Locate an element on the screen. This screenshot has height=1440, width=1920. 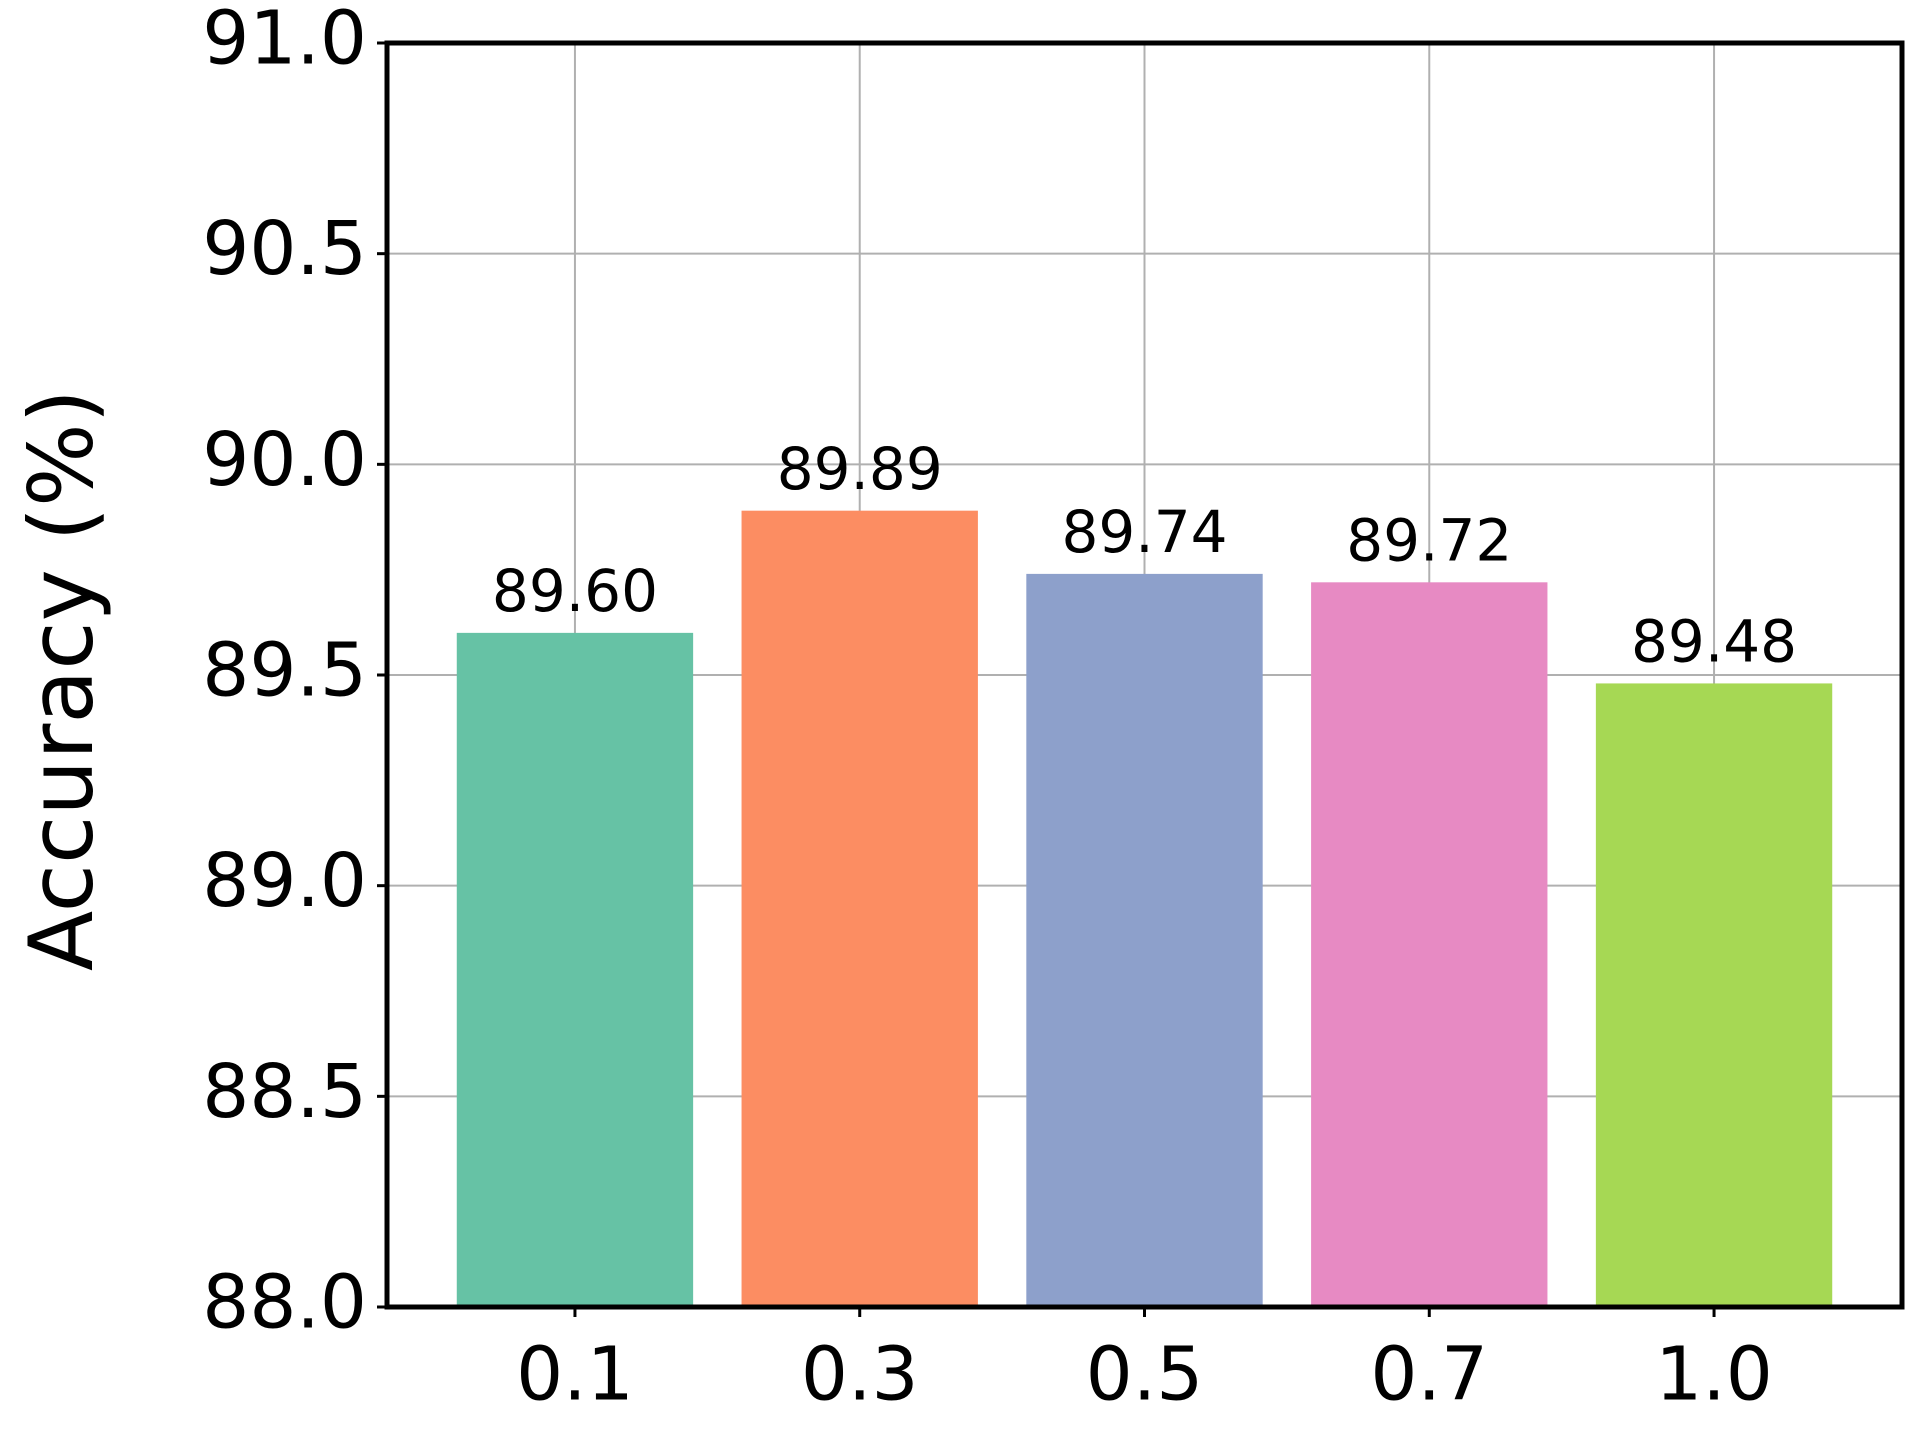
x-tick-label: 0.3 is located at coordinates (860, 1375).